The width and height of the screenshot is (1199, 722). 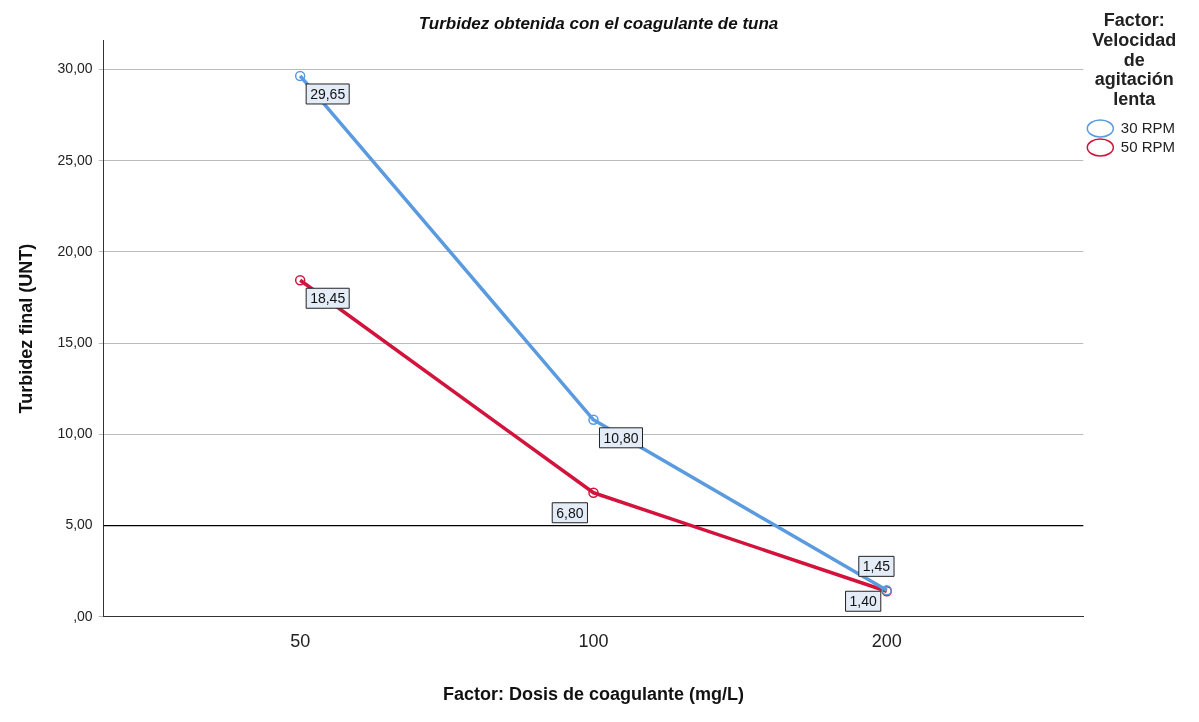 What do you see at coordinates (593, 640) in the screenshot?
I see `x-tick-label: 100` at bounding box center [593, 640].